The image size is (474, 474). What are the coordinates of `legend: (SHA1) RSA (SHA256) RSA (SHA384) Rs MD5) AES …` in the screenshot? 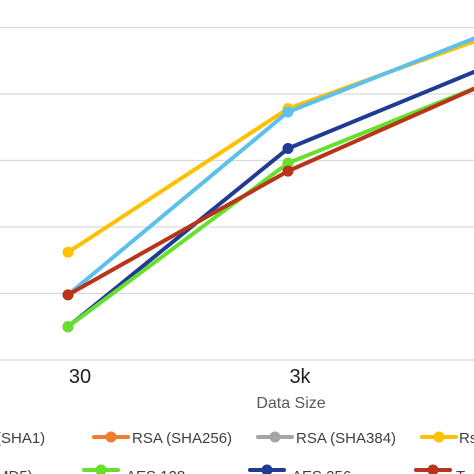 It's located at (237, 452).